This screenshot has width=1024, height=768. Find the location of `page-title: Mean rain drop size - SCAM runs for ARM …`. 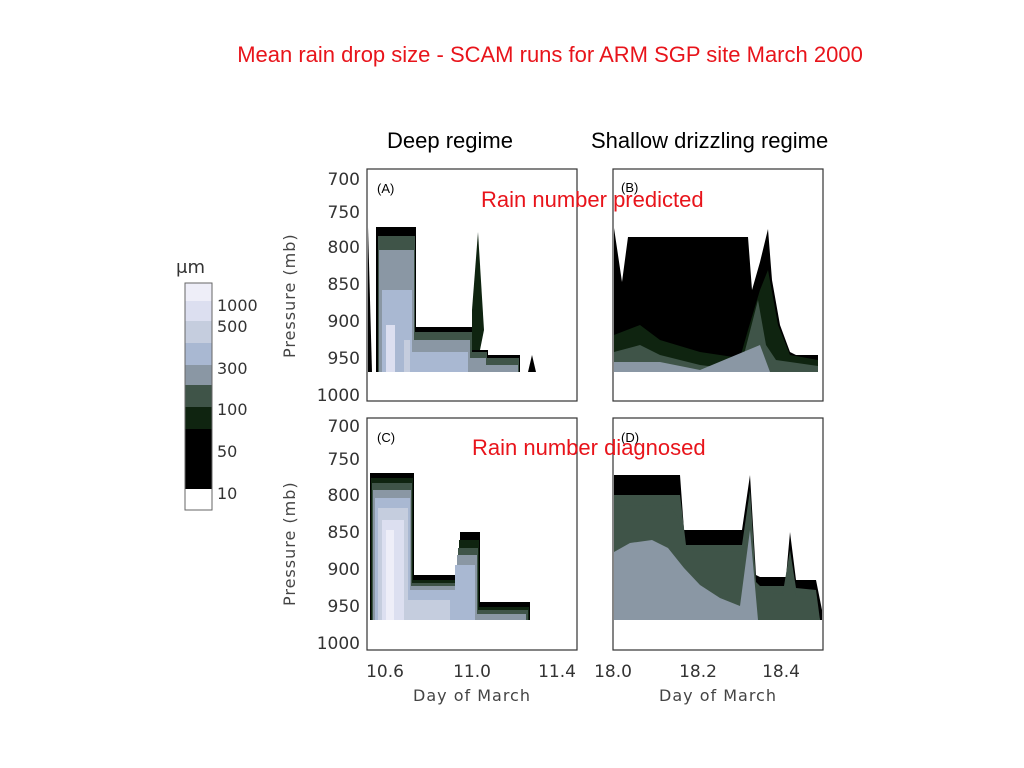

page-title: Mean rain drop size - SCAM runs for ARM … is located at coordinates (550, 54).